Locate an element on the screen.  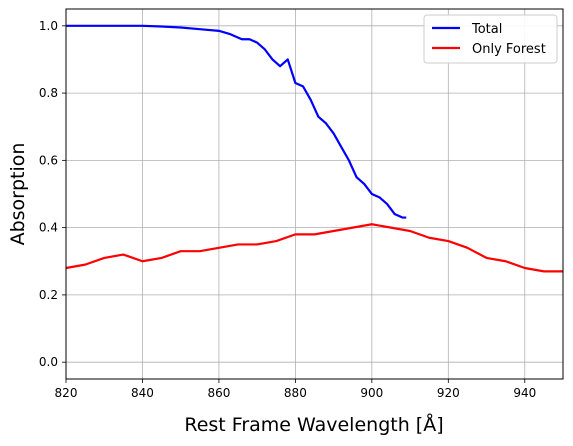
y-tick-label: 0.4 is located at coordinates (48, 228).